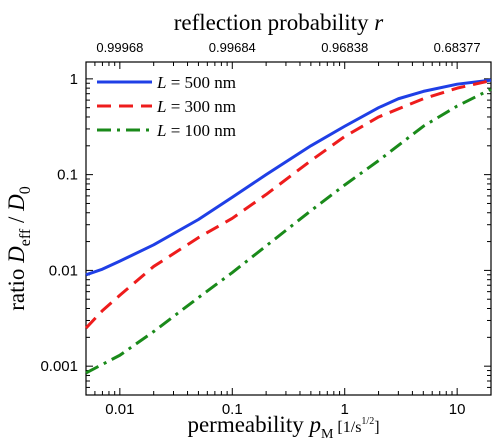 The height and width of the screenshot is (439, 495). What do you see at coordinates (119, 47) in the screenshot?
I see `top-tick-label: 0.99968` at bounding box center [119, 47].